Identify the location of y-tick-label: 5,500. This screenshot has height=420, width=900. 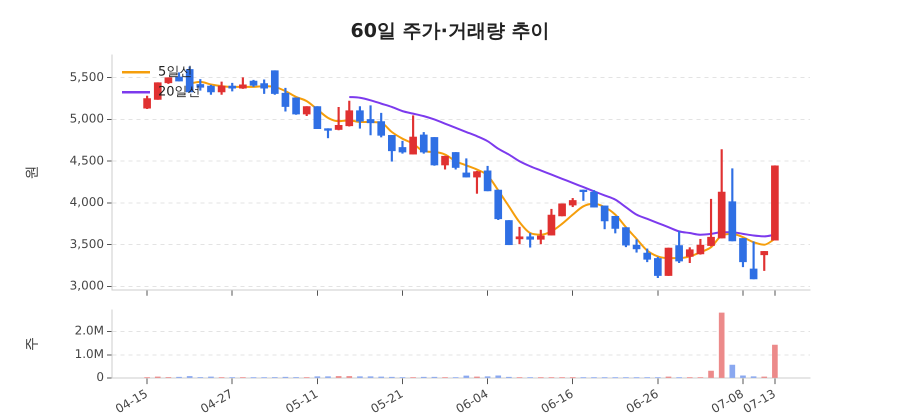
(87, 77).